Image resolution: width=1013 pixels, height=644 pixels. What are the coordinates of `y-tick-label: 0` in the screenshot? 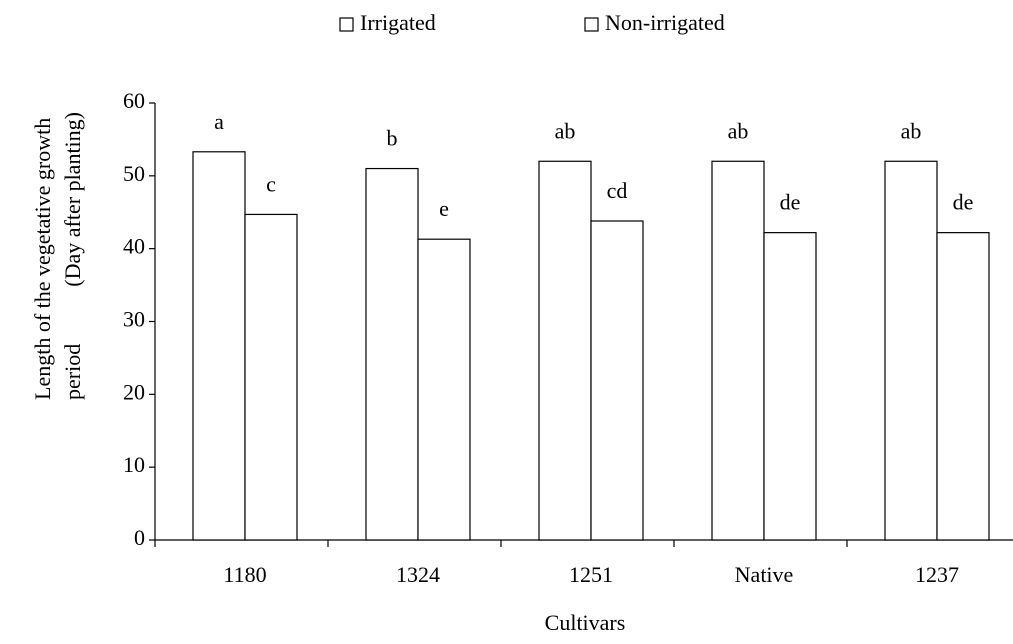 It's located at (139, 537).